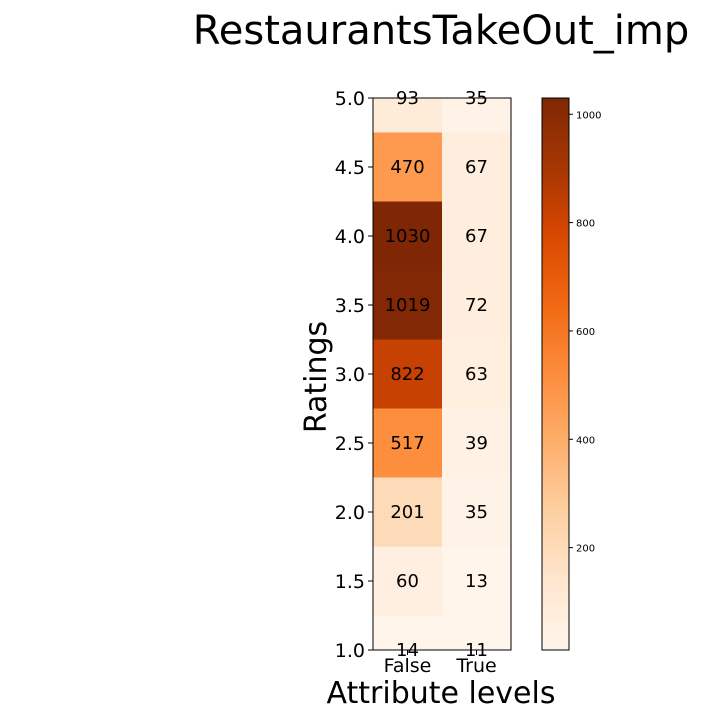  Describe the element at coordinates (316, 377) in the screenshot. I see `y-axis-label: Ratings` at that location.